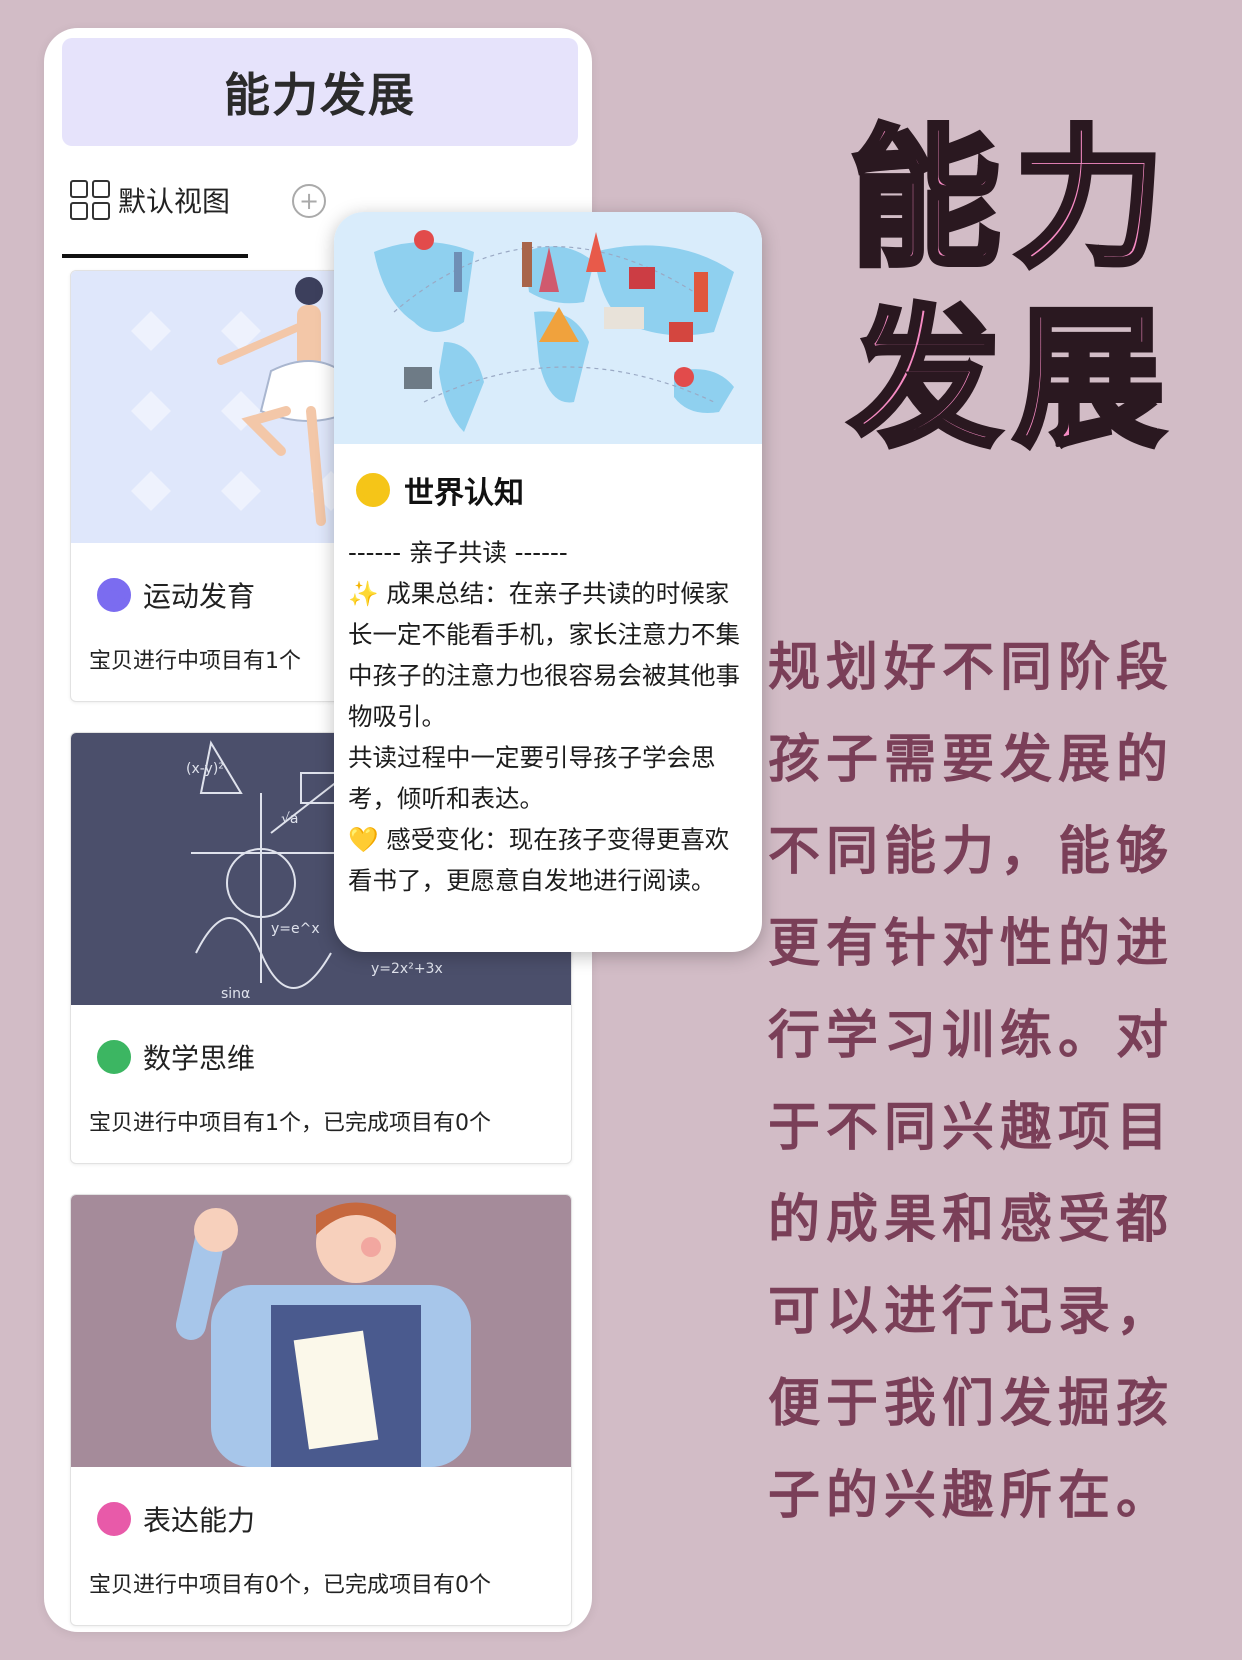  I want to click on popup-title-row: 世界认知, so click(440, 490).